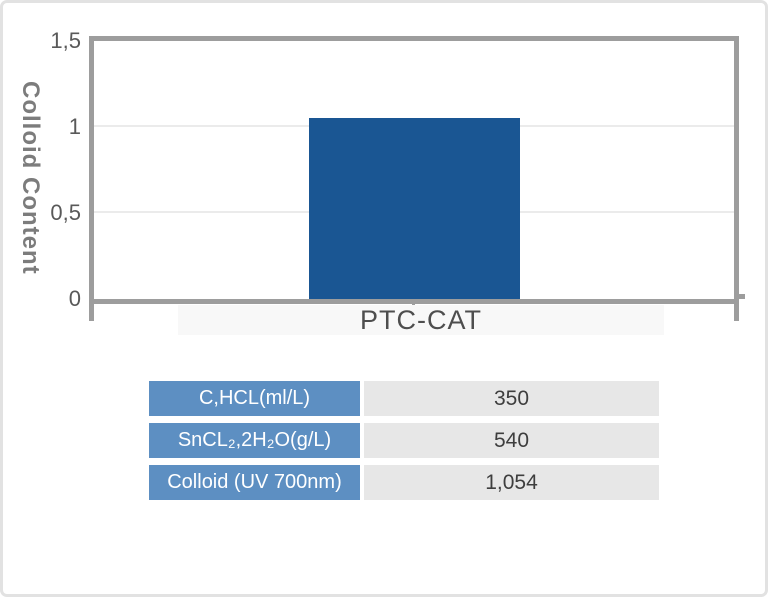 The height and width of the screenshot is (597, 768). Describe the element at coordinates (511, 482) in the screenshot. I see `table-row-value: 1,054` at that location.